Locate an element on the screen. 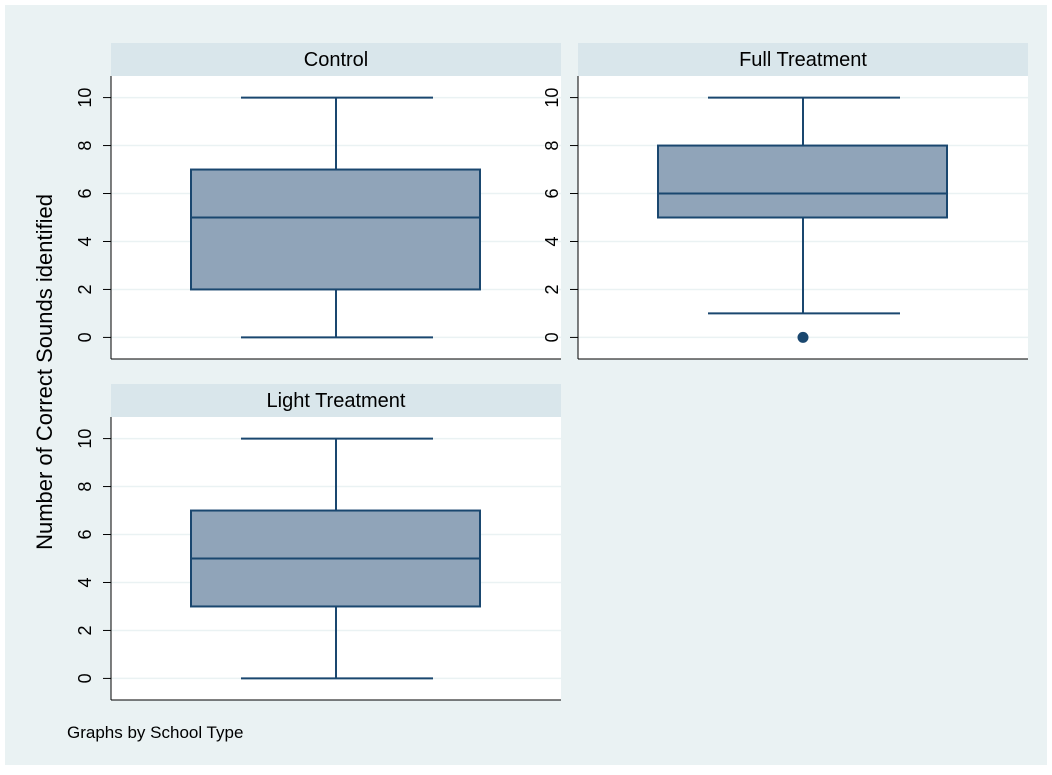  panel-title: Full Treatment is located at coordinates (803, 60).